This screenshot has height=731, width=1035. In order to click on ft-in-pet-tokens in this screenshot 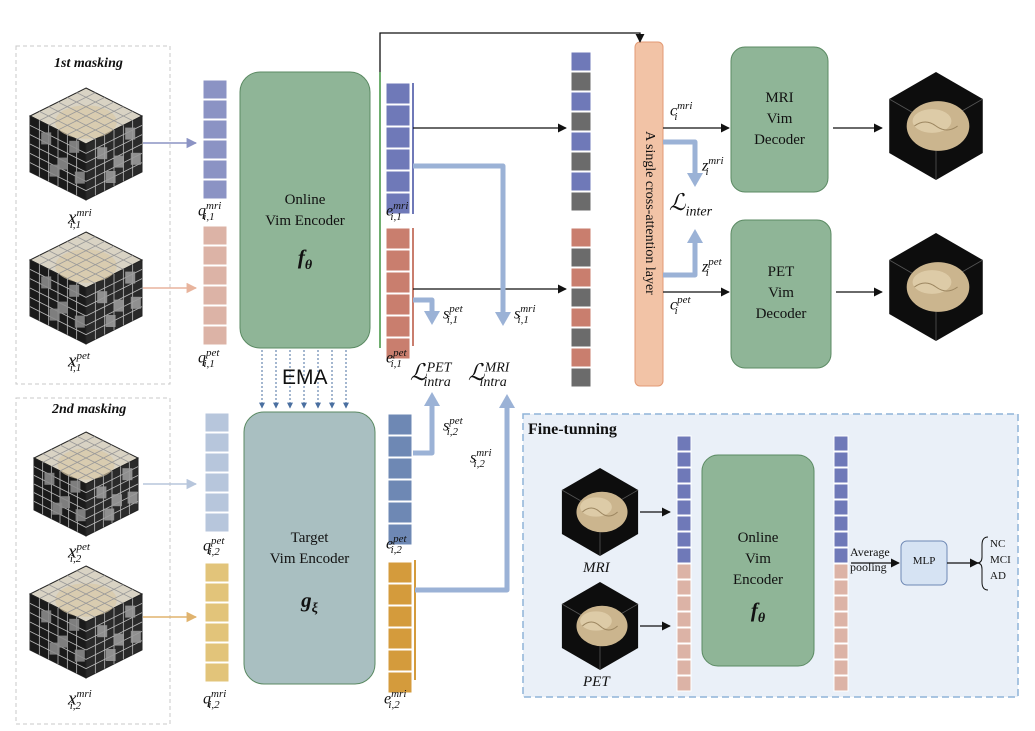, I will do `click(684, 627)`.